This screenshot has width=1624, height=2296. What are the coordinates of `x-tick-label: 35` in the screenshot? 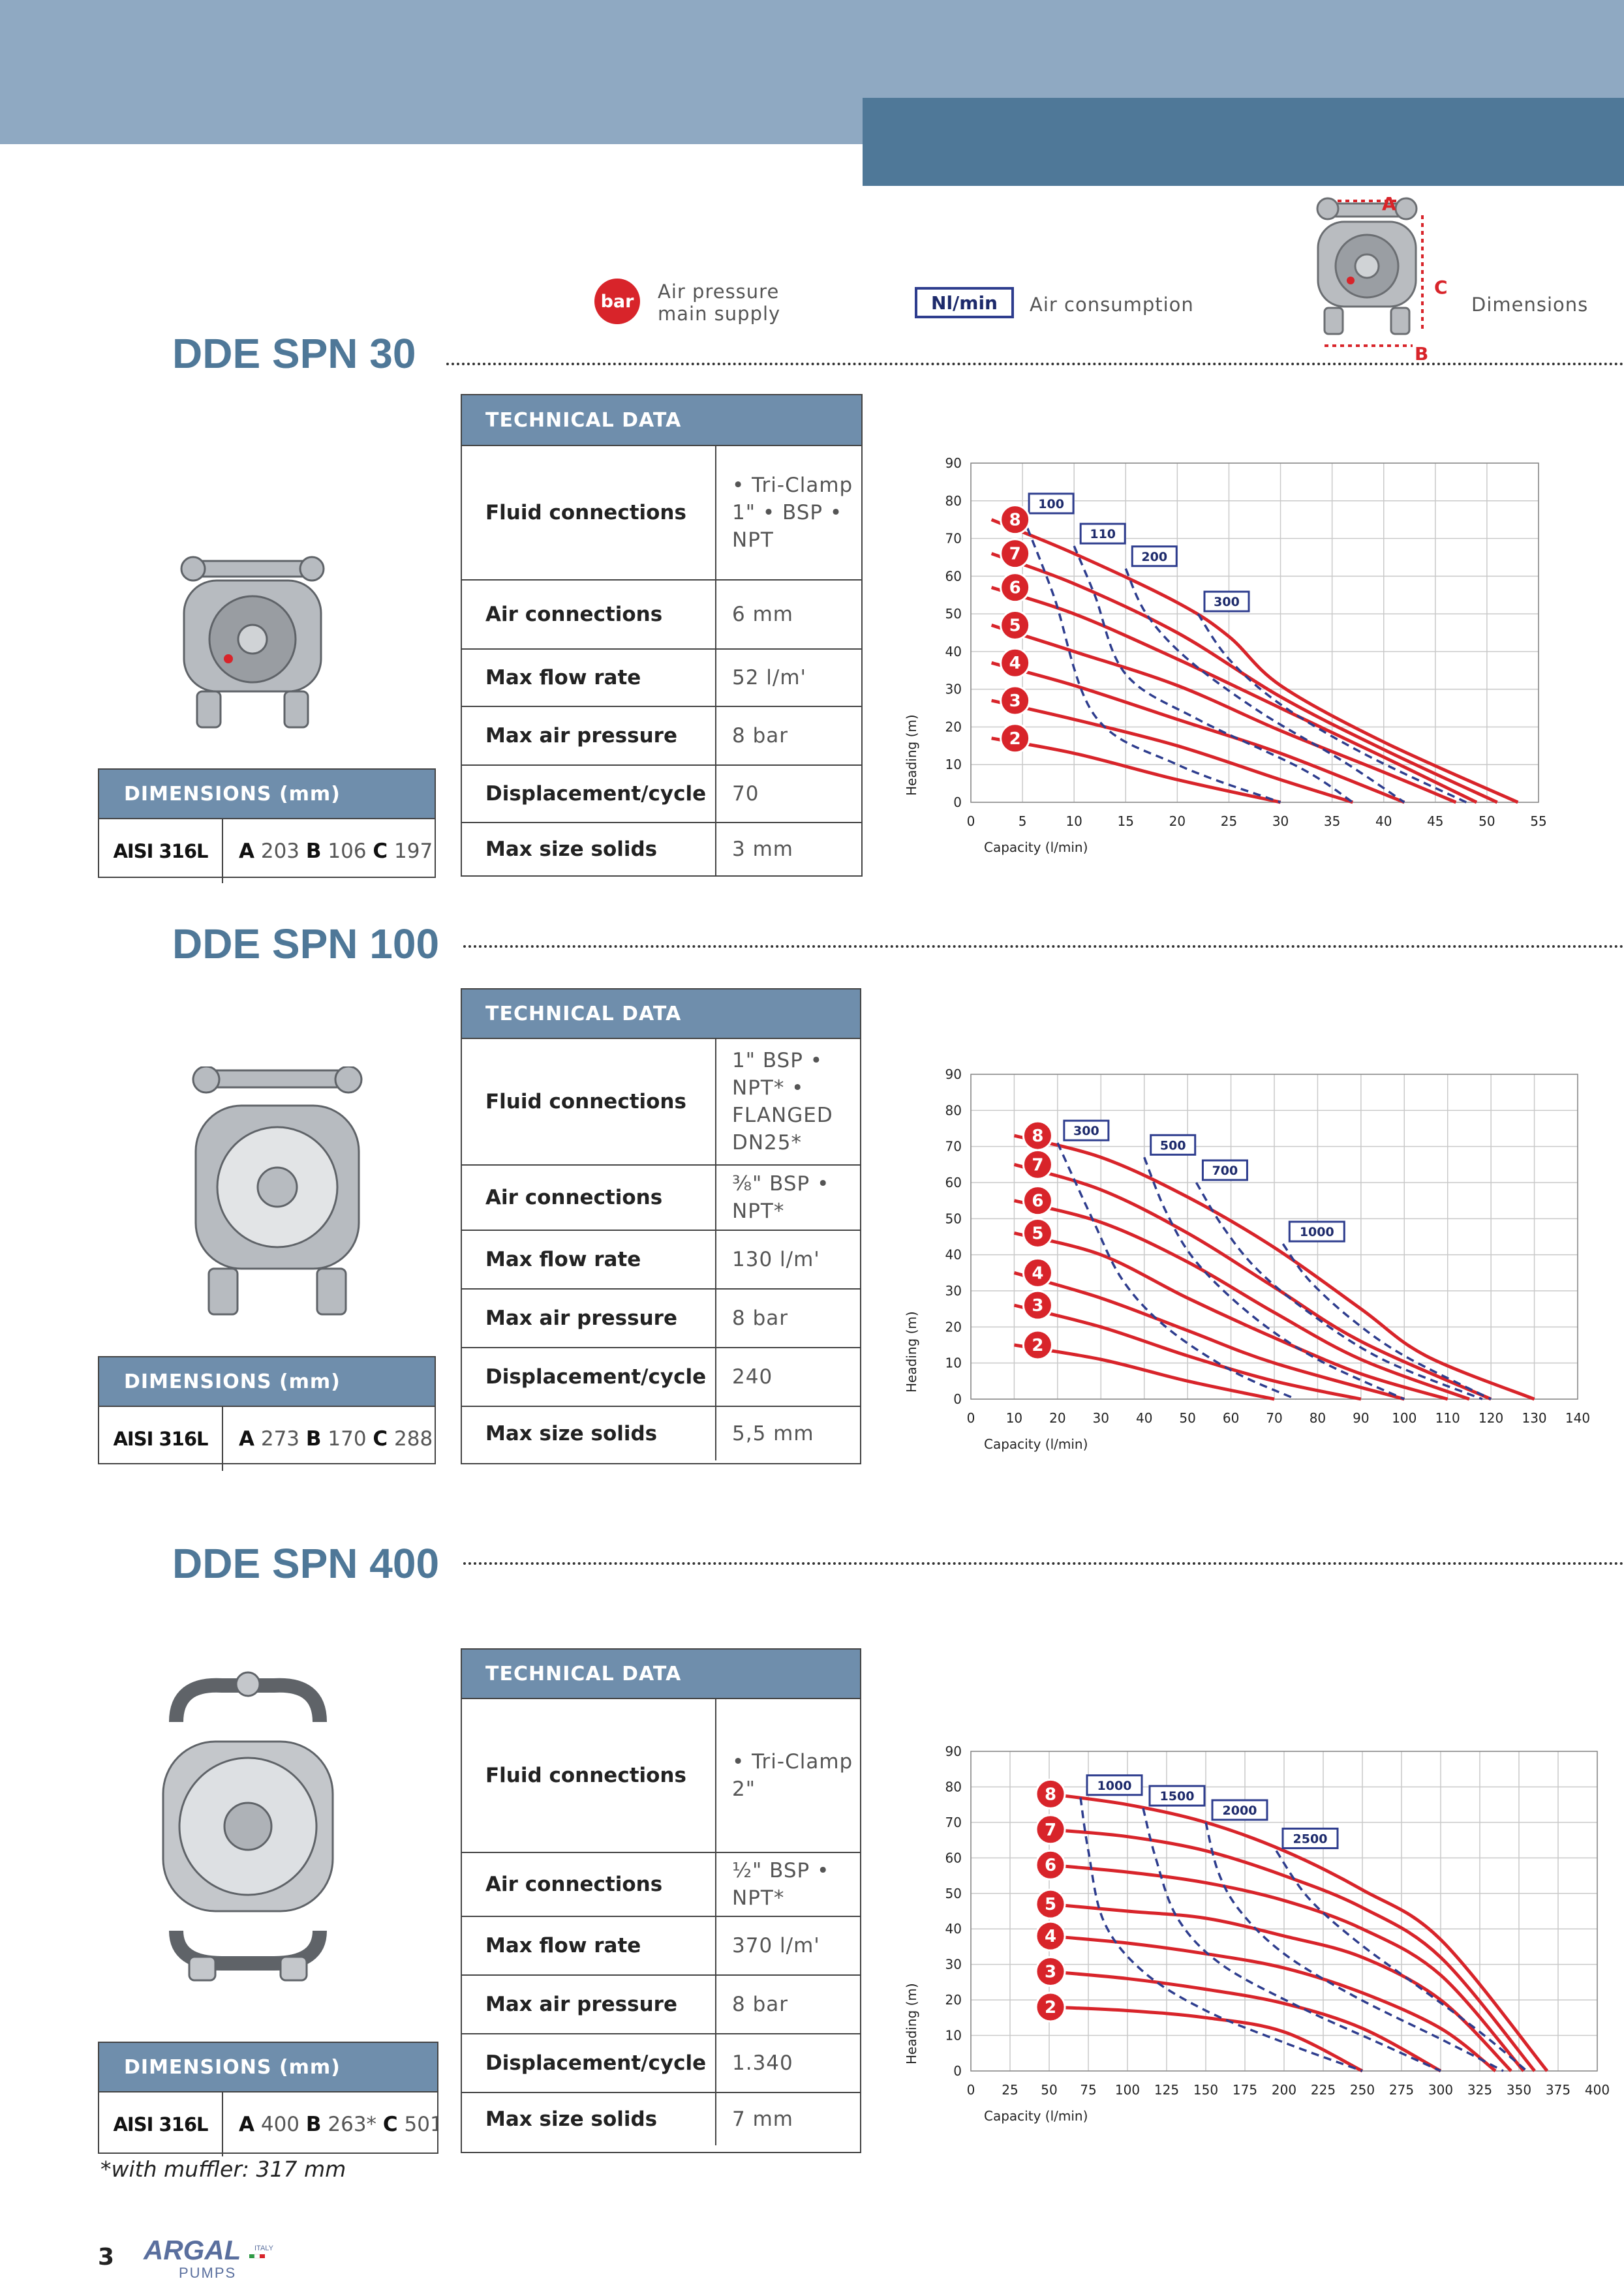 It's located at (1332, 821).